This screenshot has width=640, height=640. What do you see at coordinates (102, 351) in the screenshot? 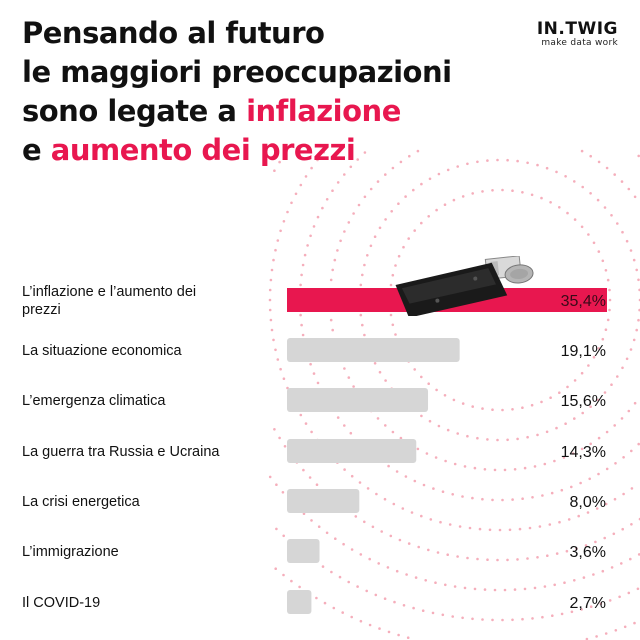
I see `category-label: La situazione economica` at bounding box center [102, 351].